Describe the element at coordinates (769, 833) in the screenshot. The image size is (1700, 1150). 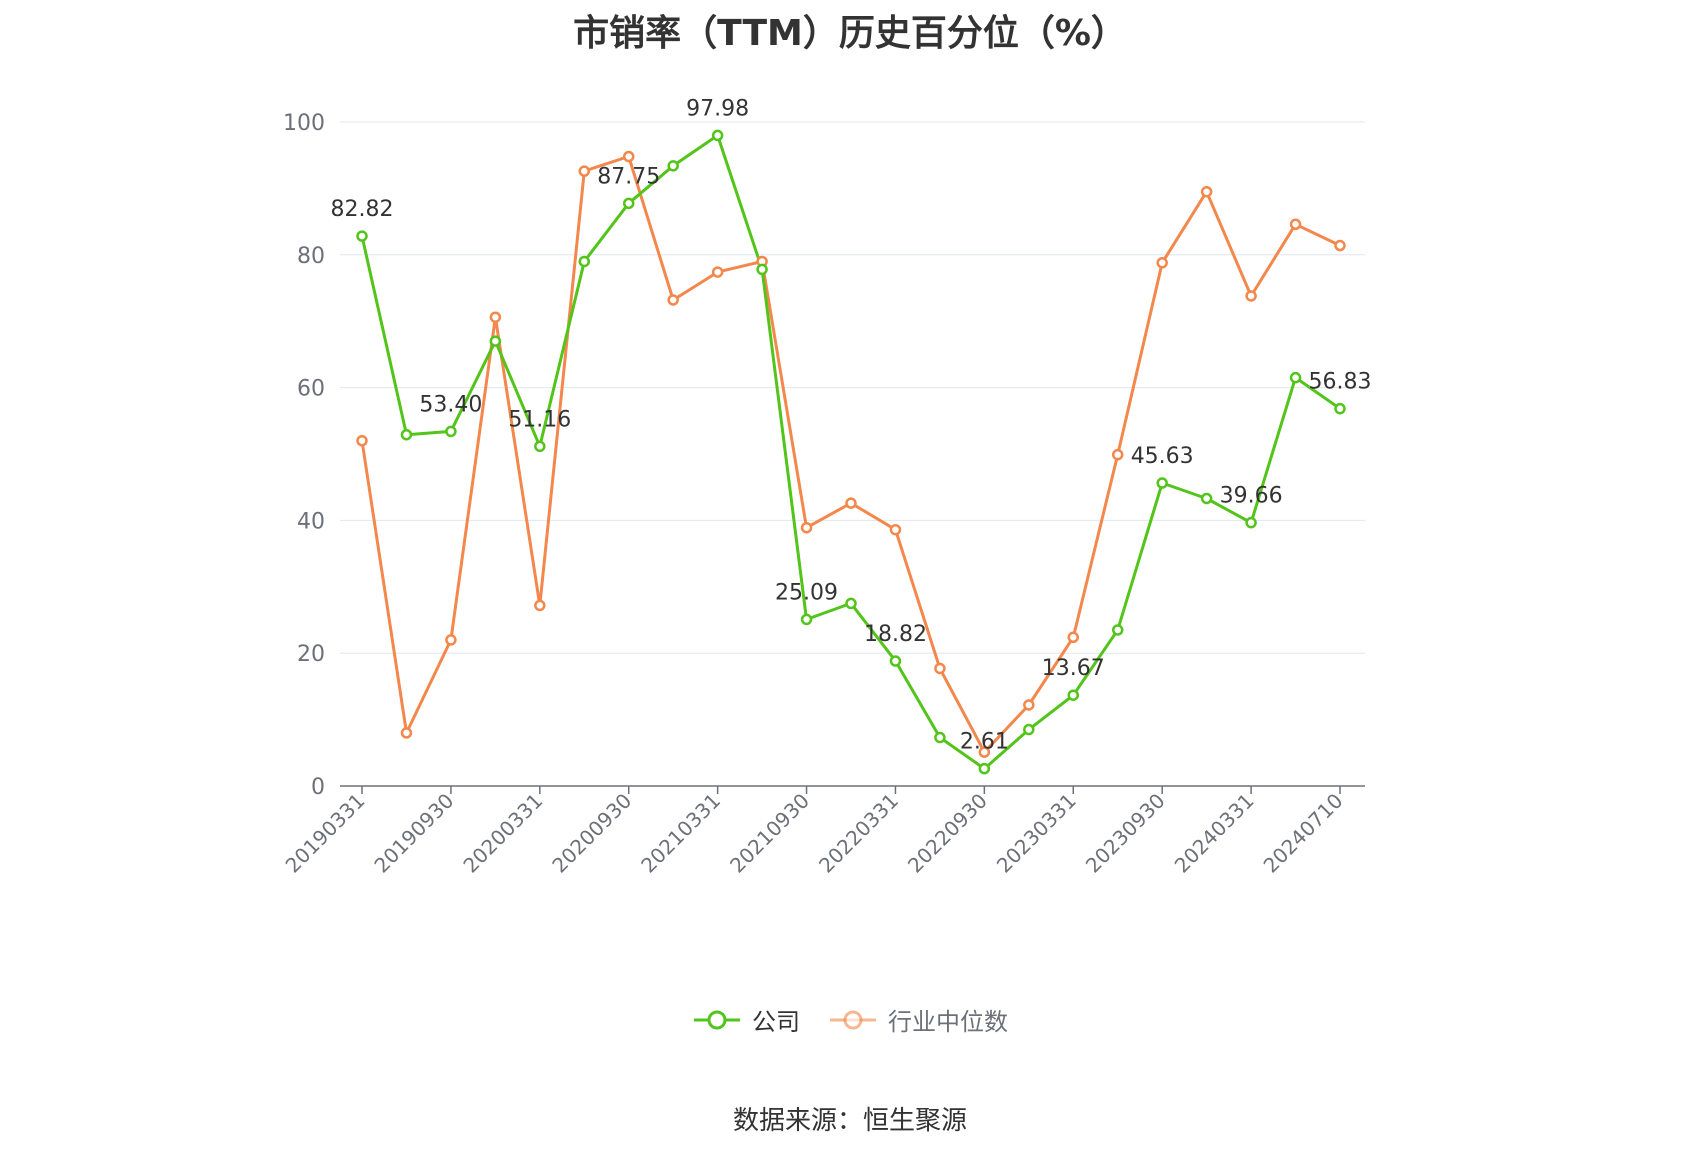
I see `x-tick-label: 20210930` at that location.